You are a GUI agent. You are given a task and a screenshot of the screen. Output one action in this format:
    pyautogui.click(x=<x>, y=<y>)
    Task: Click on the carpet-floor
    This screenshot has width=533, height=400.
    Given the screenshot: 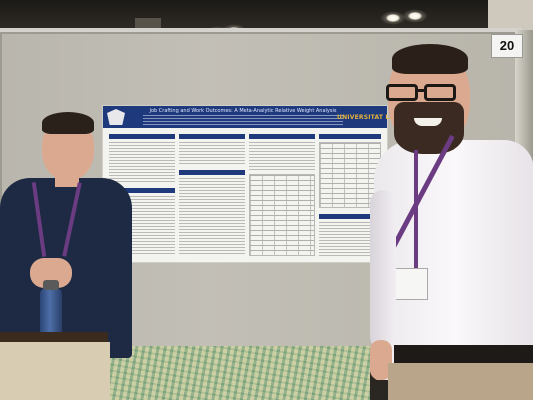 What is the action you would take?
    pyautogui.click(x=235, y=373)
    